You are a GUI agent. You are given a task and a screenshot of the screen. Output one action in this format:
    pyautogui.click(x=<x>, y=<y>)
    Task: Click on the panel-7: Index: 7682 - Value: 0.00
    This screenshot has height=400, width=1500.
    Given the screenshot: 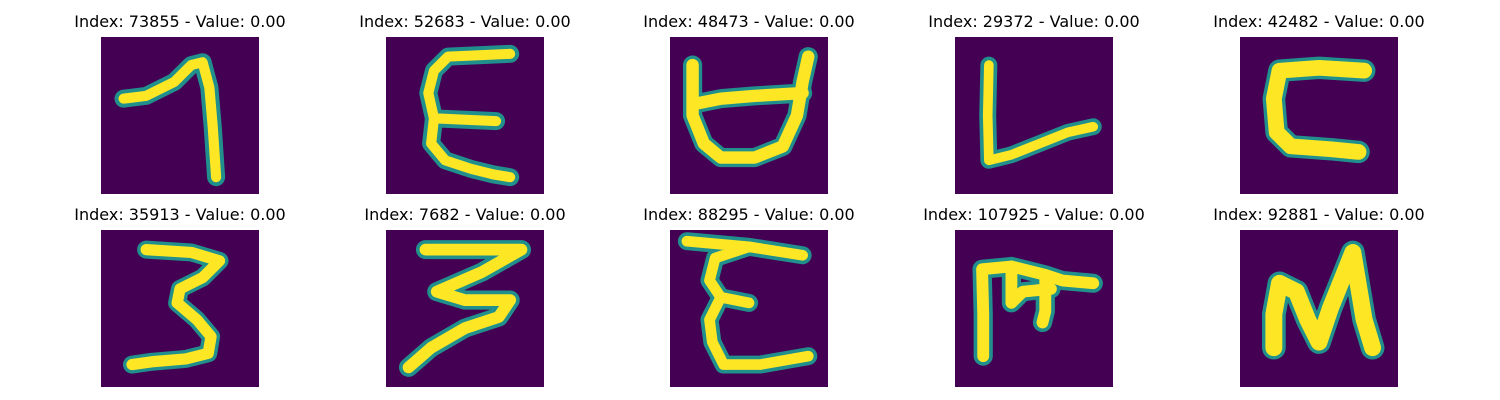 What is the action you would take?
    pyautogui.click(x=465, y=297)
    